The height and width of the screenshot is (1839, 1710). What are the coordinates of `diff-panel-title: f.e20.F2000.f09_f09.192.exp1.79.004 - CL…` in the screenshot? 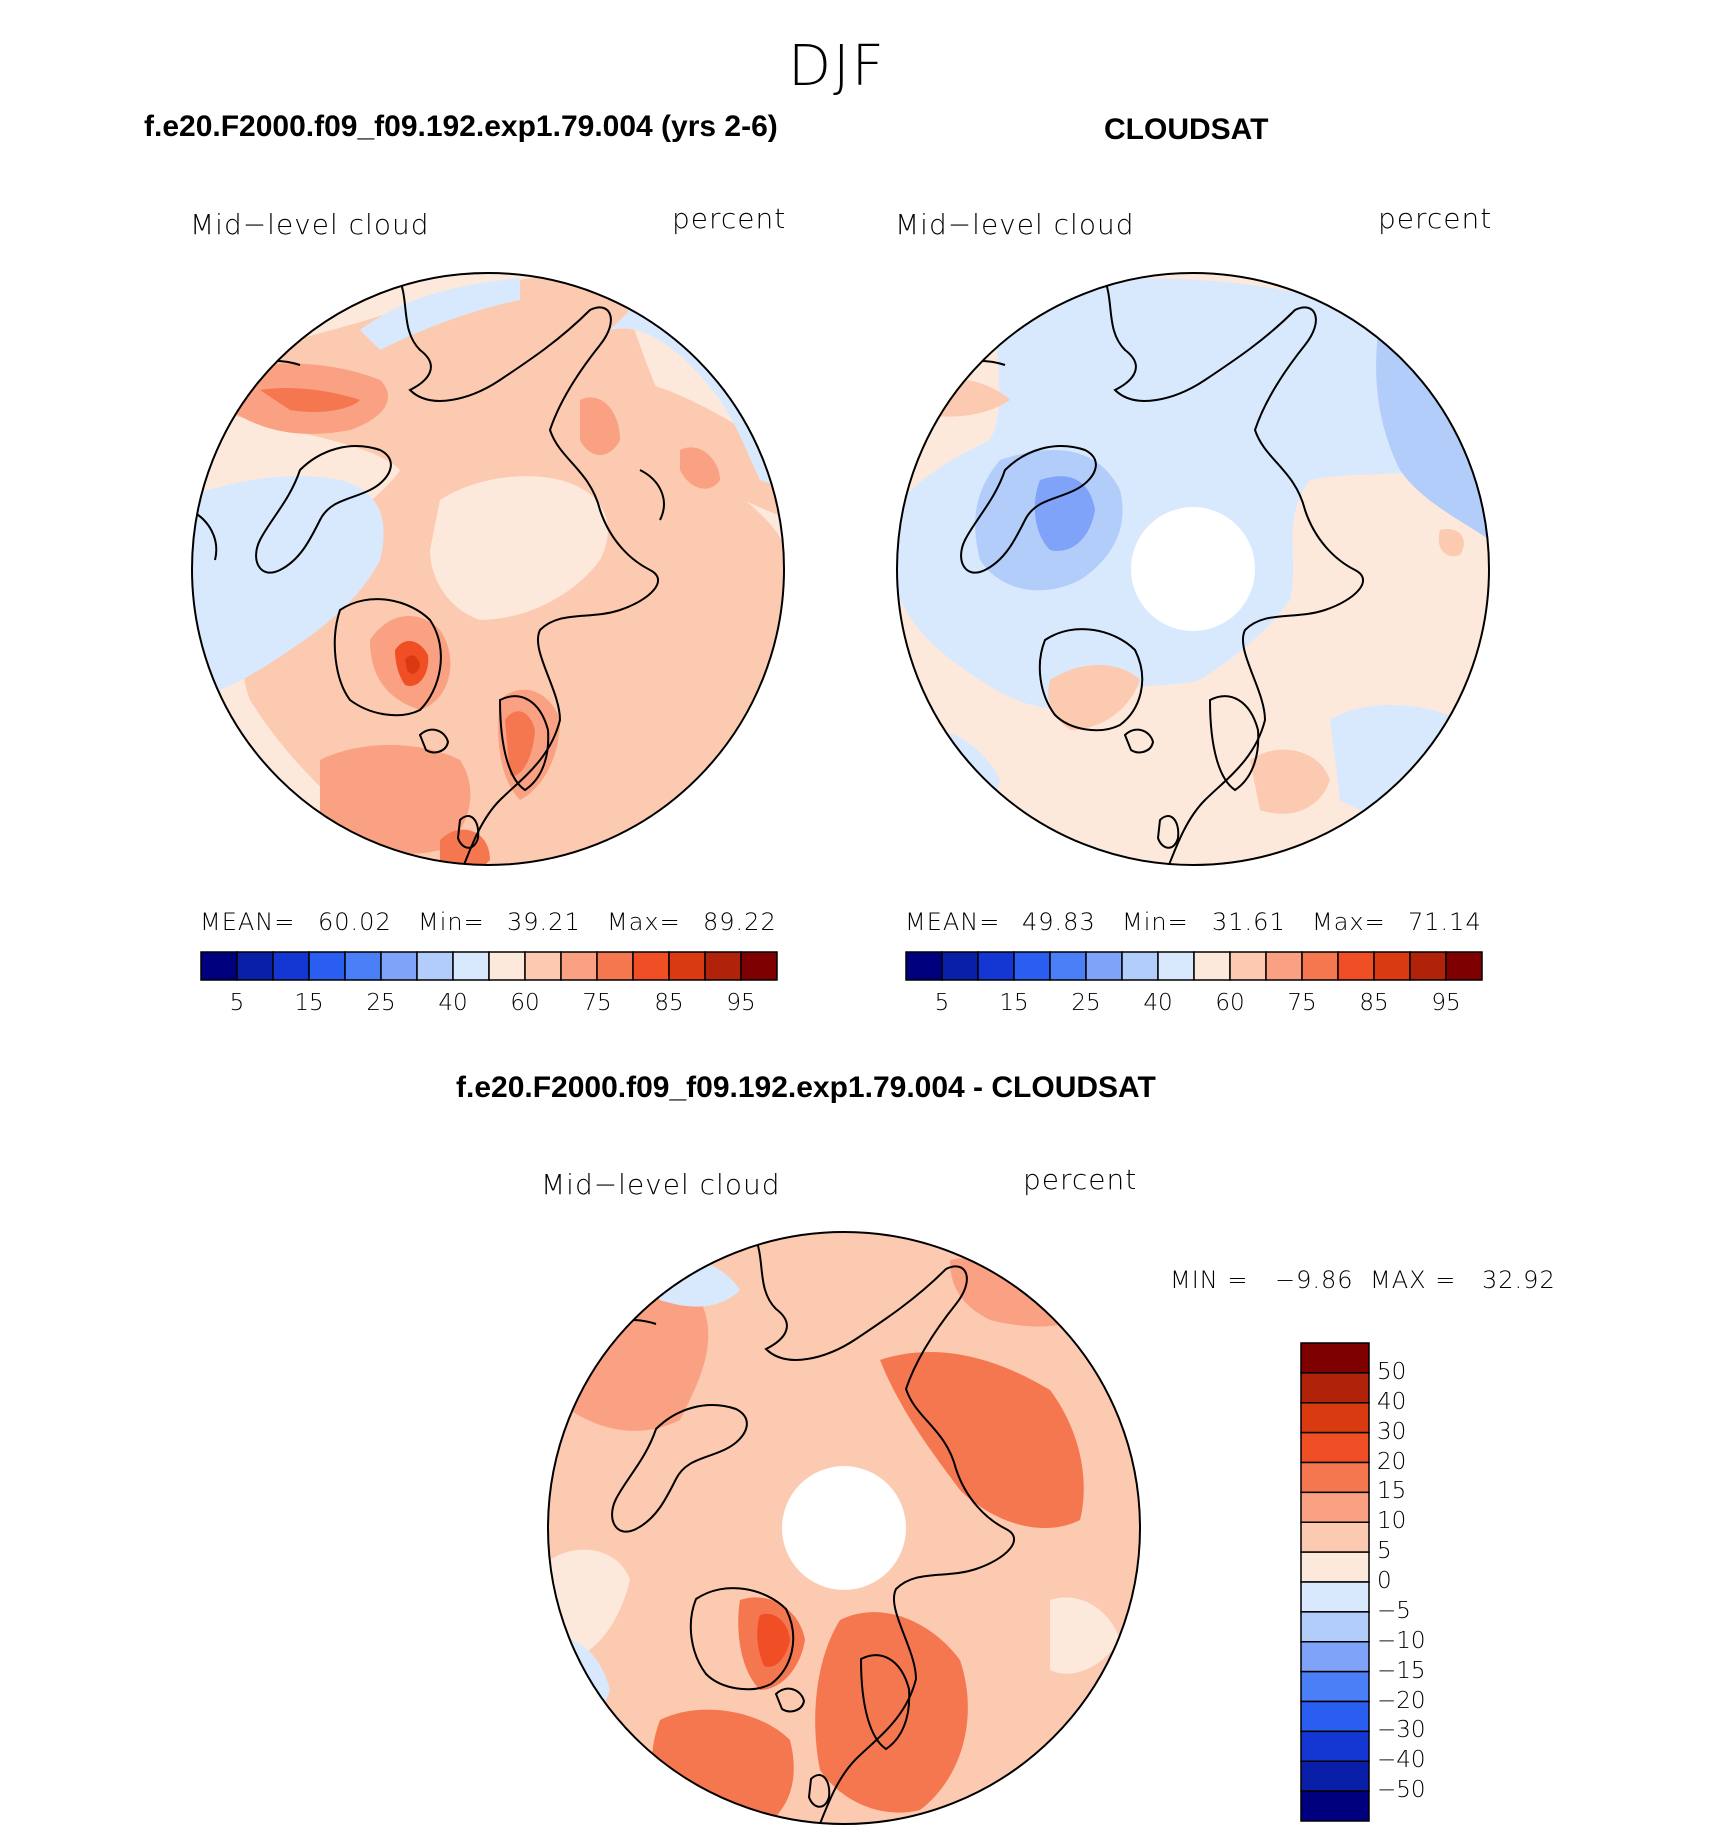 It's located at (806, 1087).